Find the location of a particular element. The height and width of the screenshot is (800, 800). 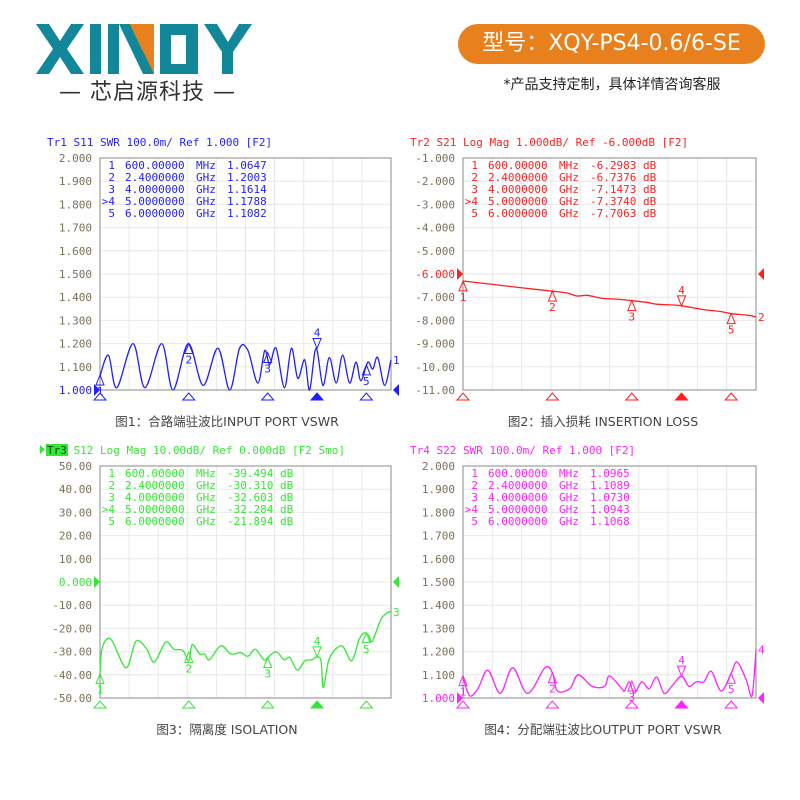

model-badge: 型号：XQY-PS4-0.6/6-SE is located at coordinates (611, 44).